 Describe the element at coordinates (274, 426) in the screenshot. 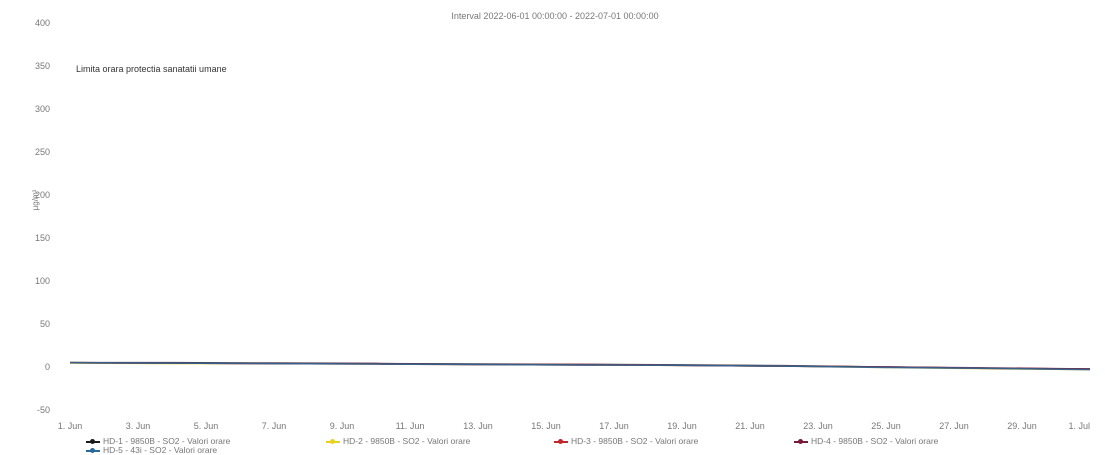

I see `x-tick-label: 7. Jun` at that location.